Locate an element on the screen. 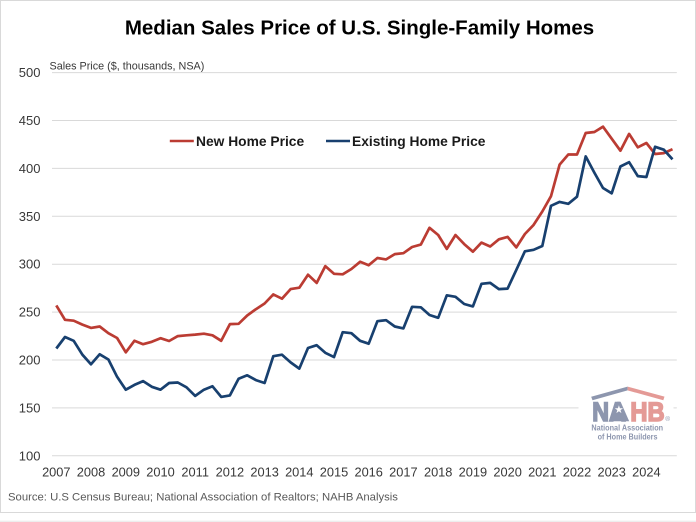  svg-text: HB is located at coordinates (647, 412).